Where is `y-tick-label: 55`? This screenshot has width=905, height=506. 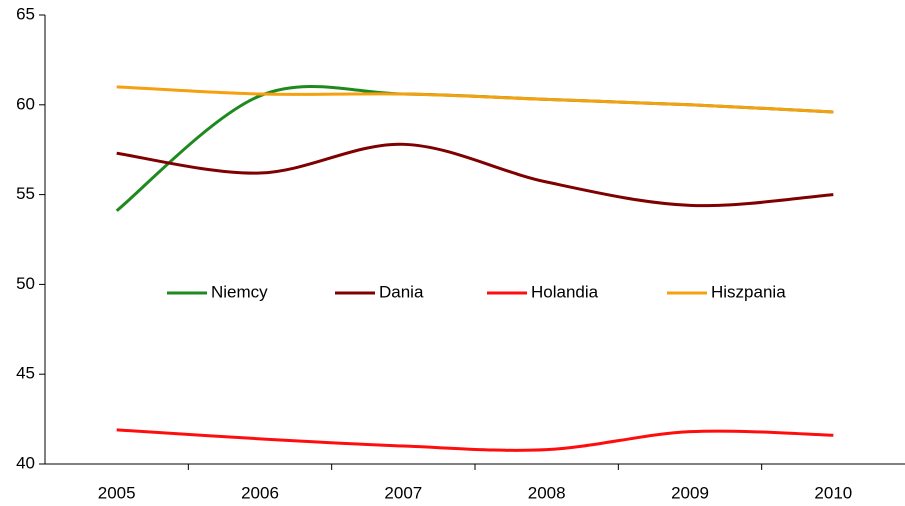 y-tick-label: 55 is located at coordinates (25, 193).